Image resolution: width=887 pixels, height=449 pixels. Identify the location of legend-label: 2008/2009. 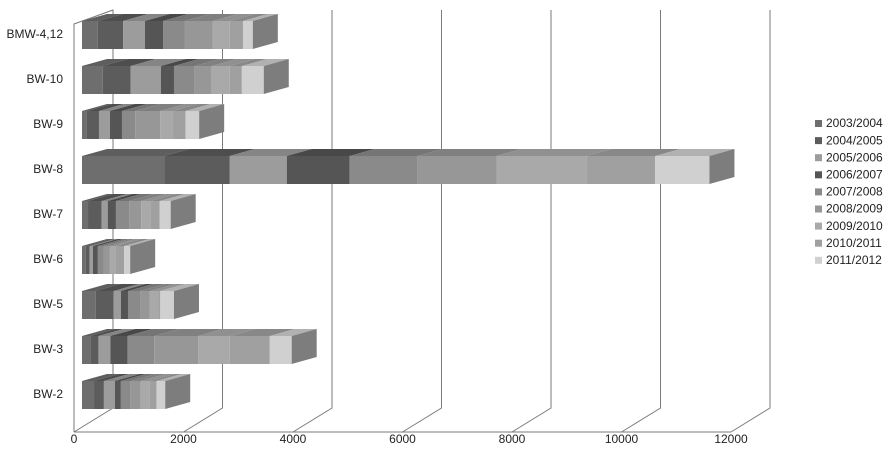
(854, 209).